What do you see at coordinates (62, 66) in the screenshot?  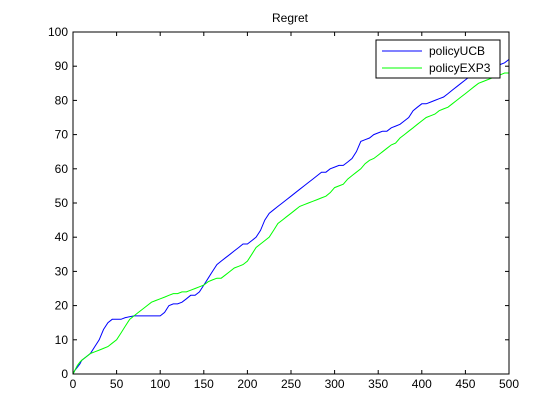 I see `y-tick-label: 90` at bounding box center [62, 66].